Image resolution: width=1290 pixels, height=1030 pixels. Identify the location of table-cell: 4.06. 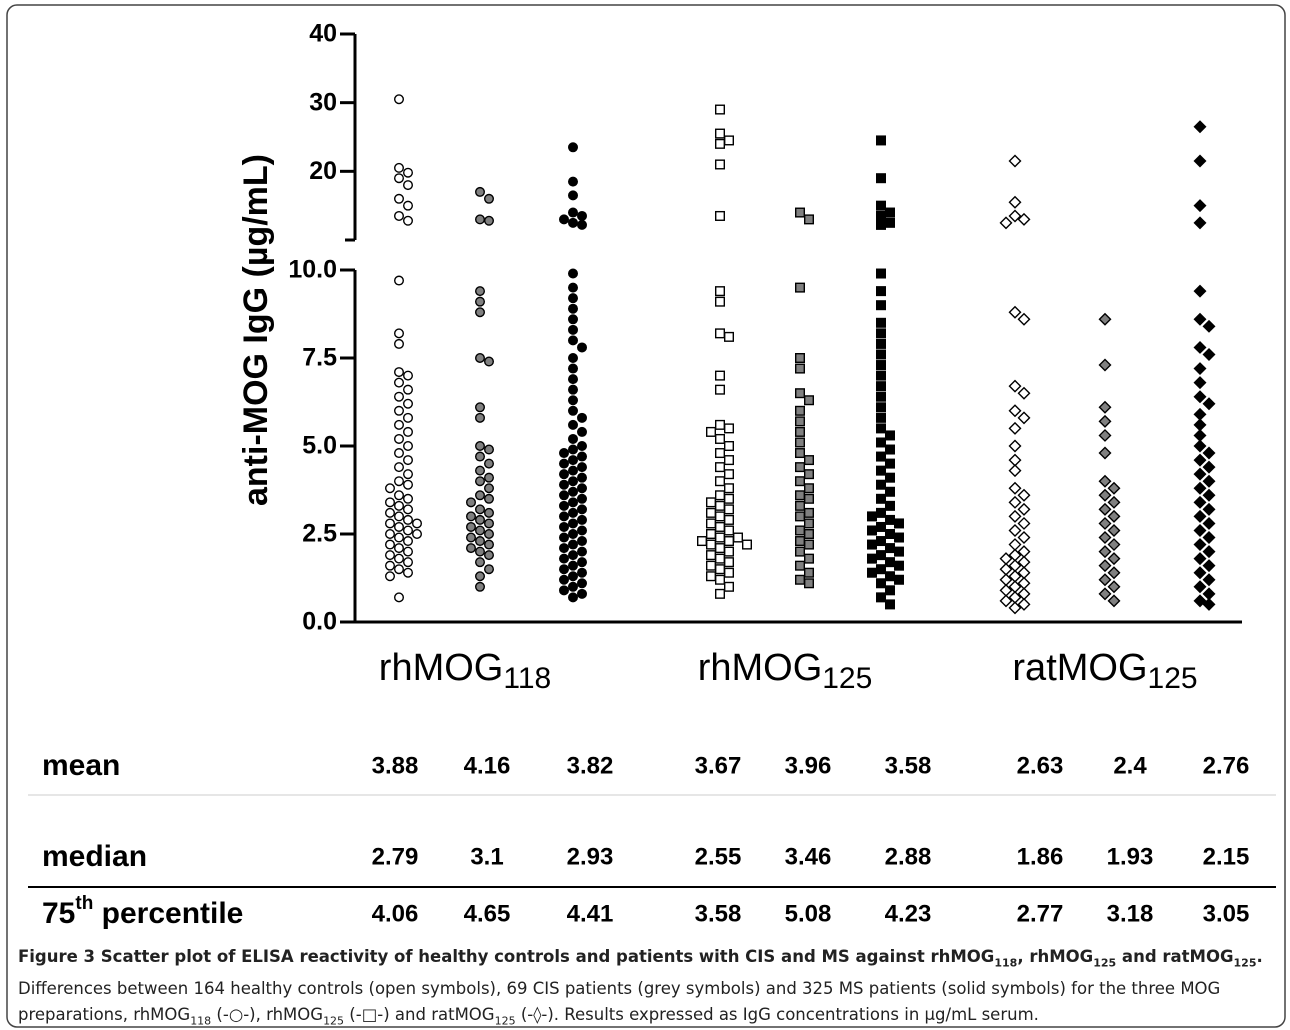
(395, 913).